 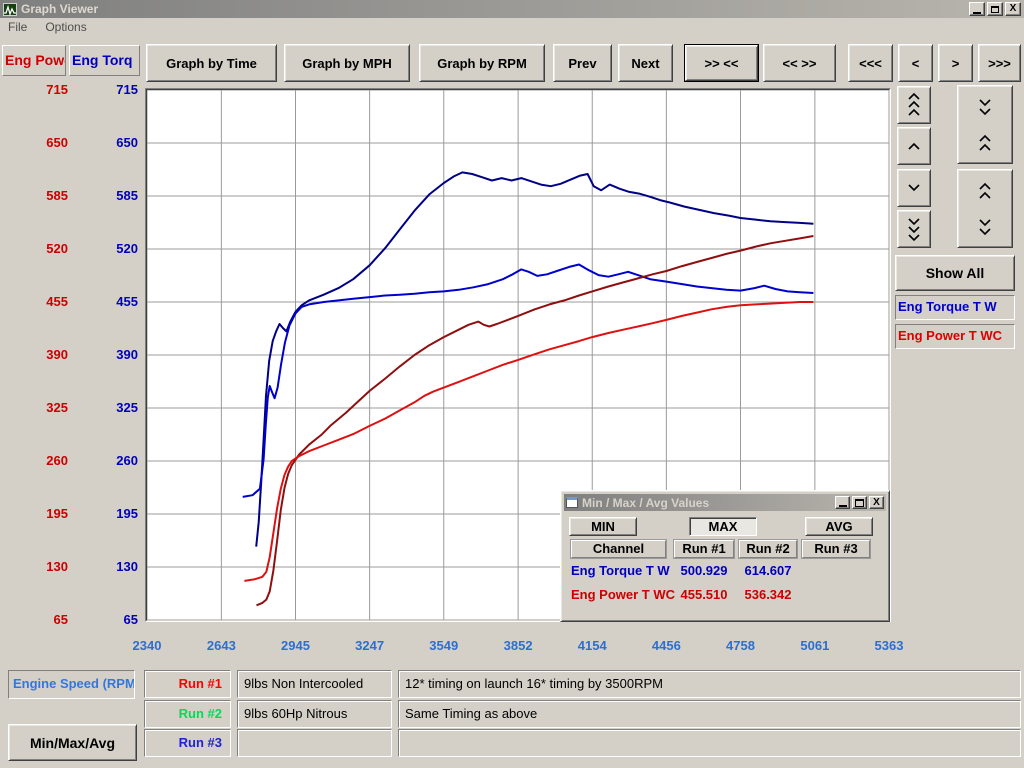 What do you see at coordinates (187, 743) in the screenshot?
I see `run3-label: Run #3` at bounding box center [187, 743].